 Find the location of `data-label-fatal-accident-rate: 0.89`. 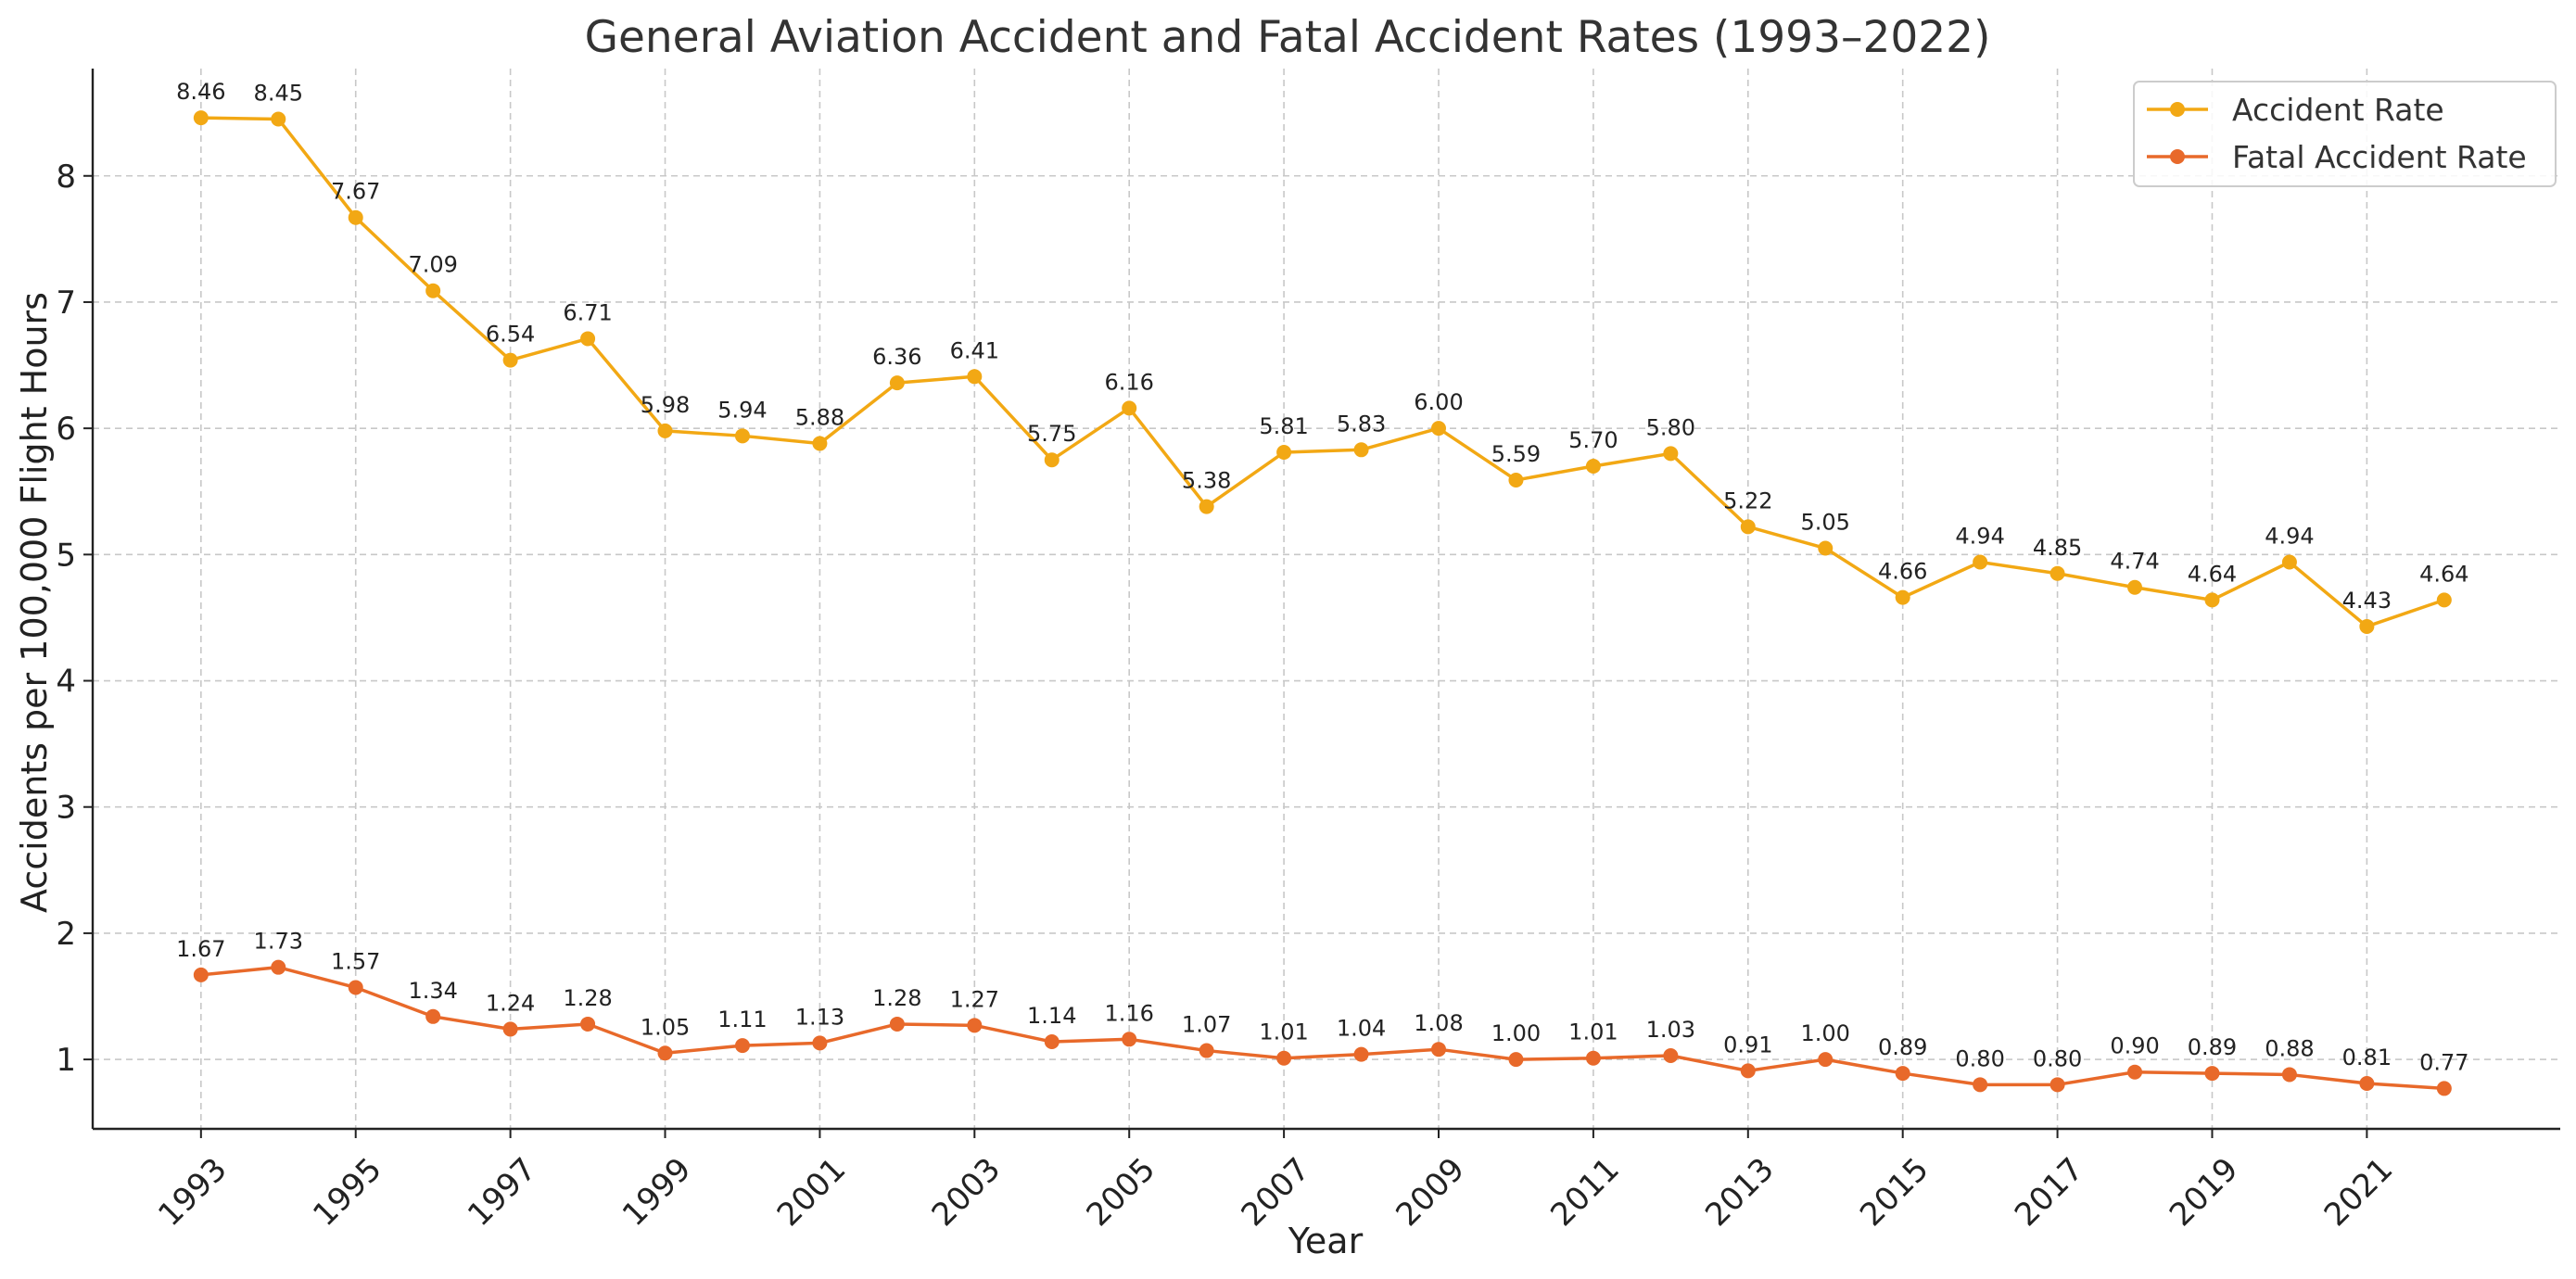

data-label-fatal-accident-rate: 0.89 is located at coordinates (1903, 1047).